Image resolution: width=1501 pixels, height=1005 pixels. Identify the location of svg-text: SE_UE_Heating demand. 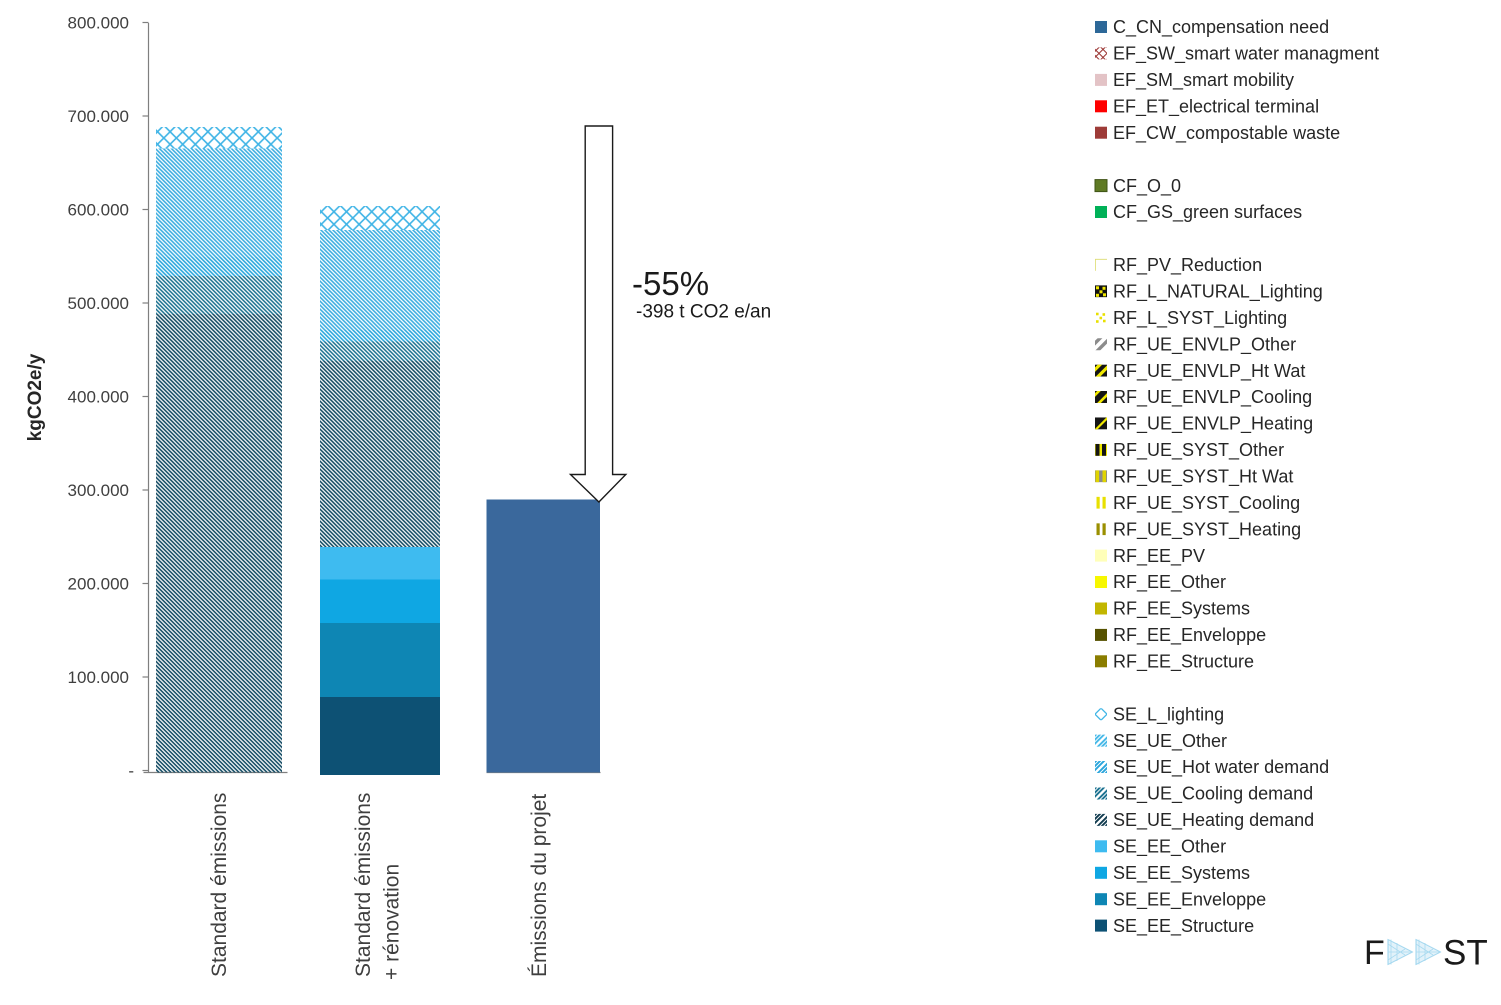
(1213, 820).